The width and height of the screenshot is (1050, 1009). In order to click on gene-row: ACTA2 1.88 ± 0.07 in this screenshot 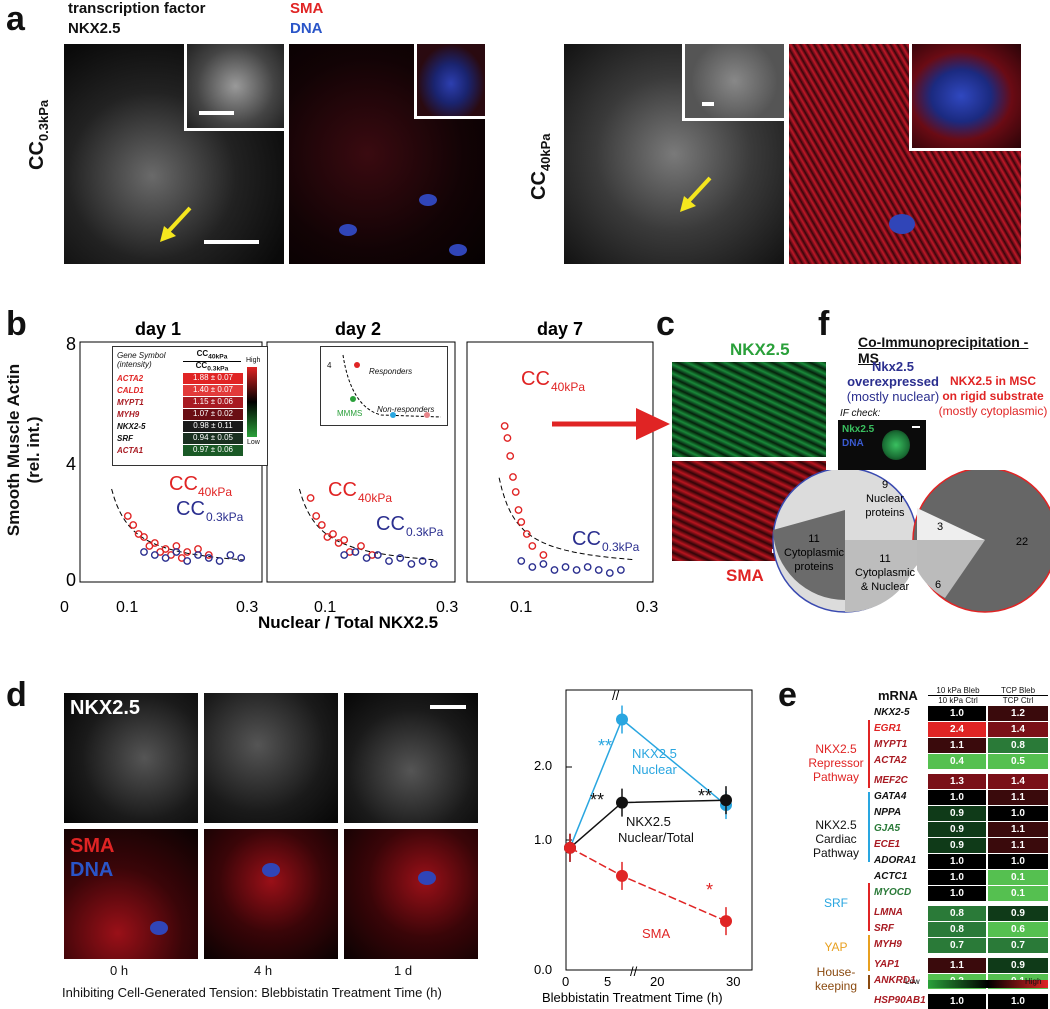, I will do `click(179, 379)`.